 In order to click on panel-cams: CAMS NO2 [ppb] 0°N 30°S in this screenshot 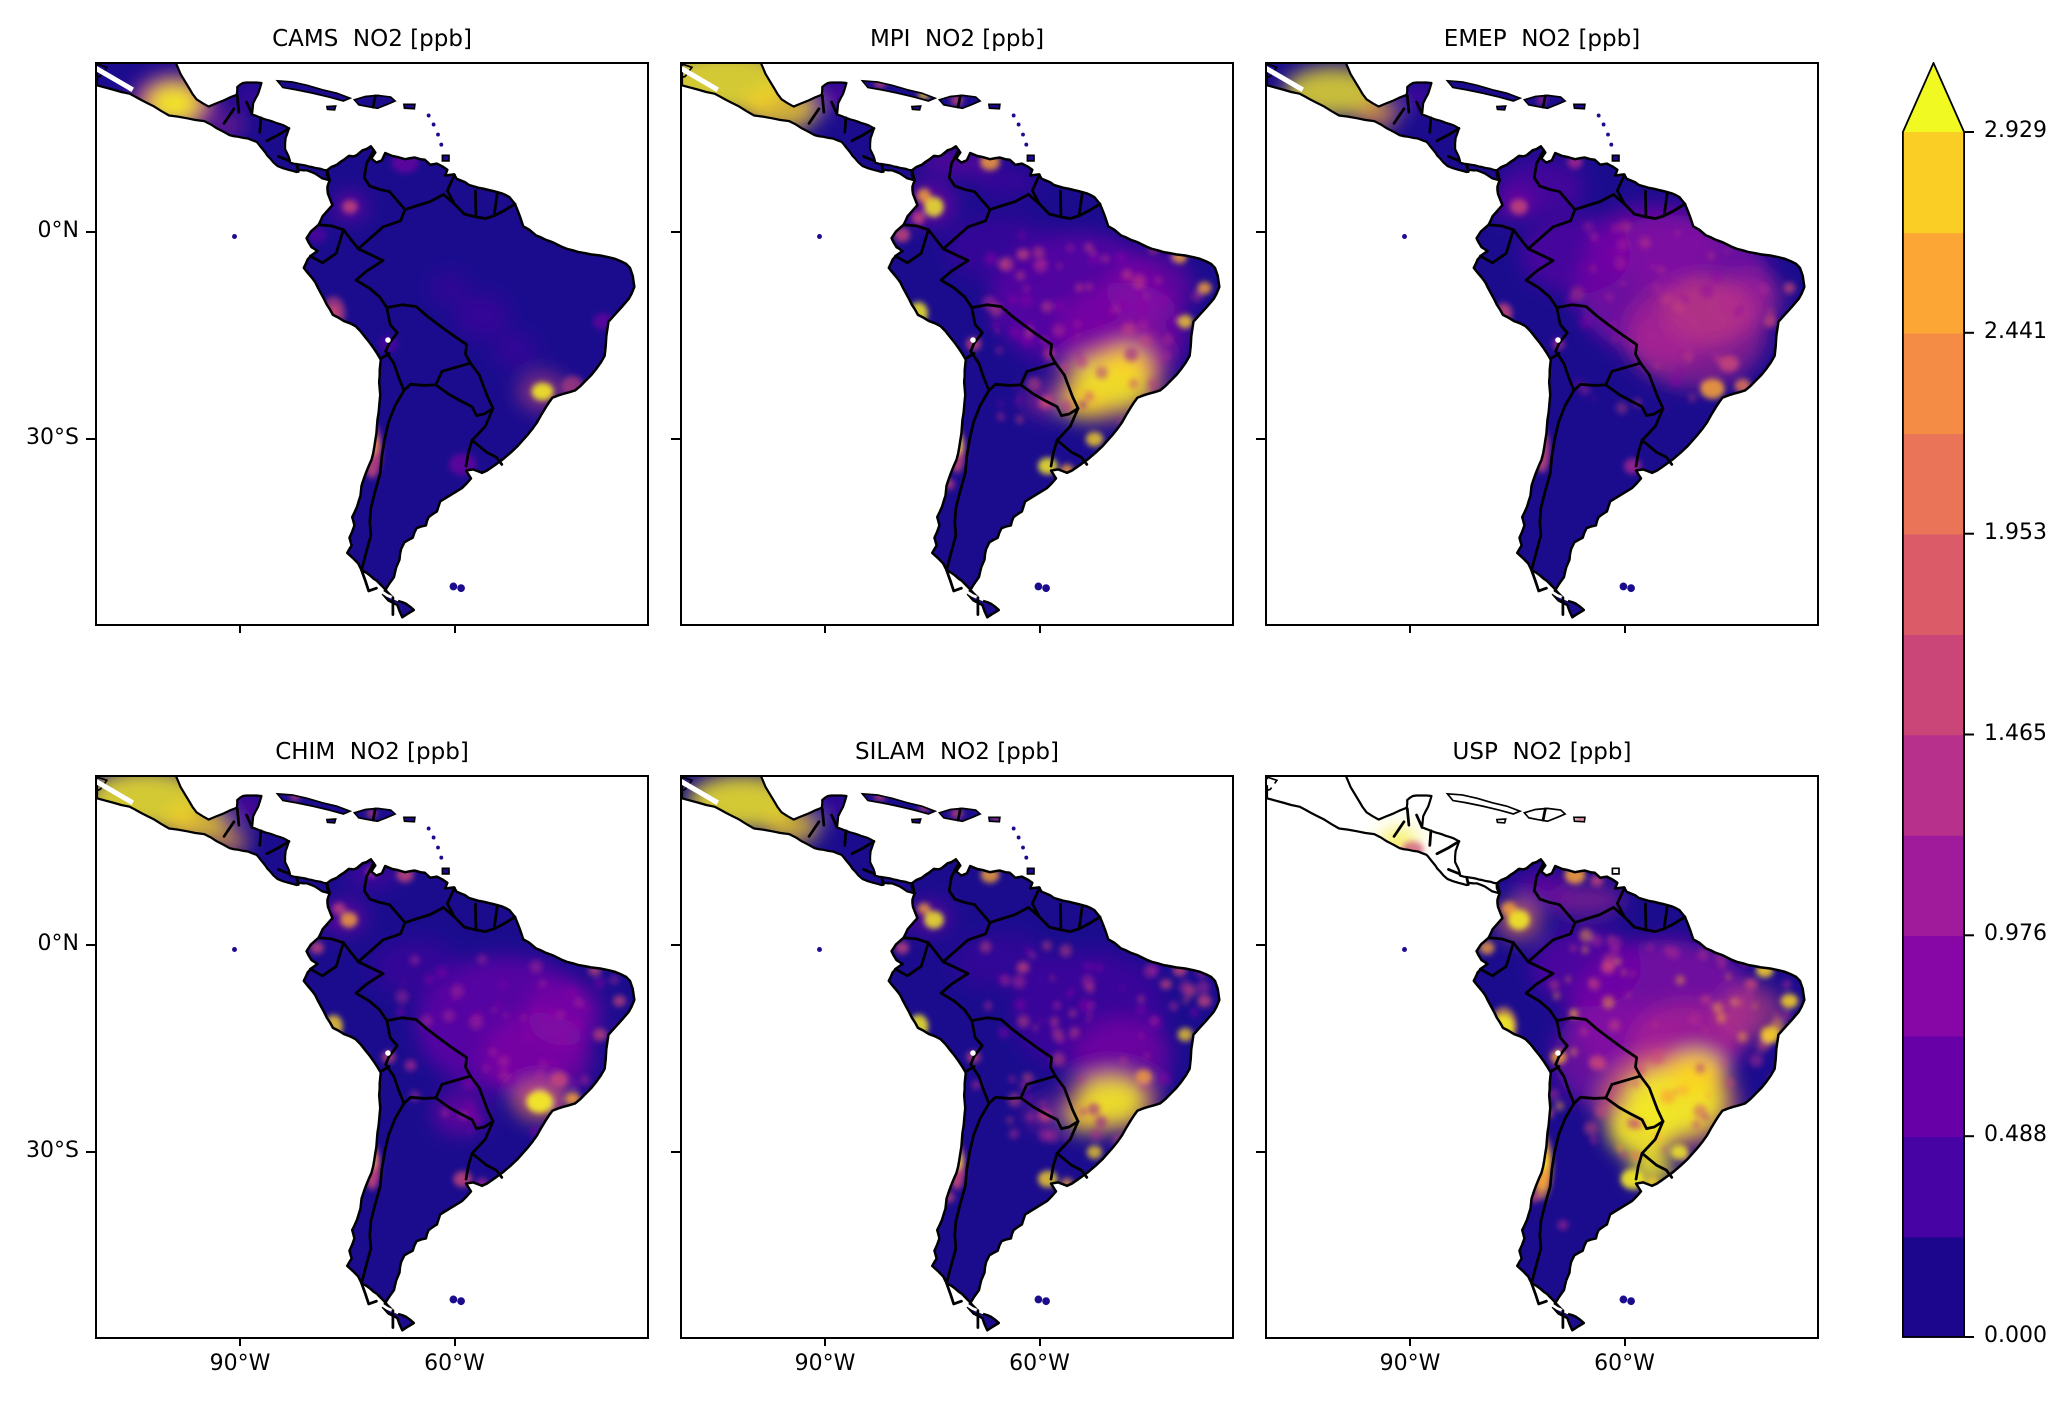, I will do `click(337, 329)`.